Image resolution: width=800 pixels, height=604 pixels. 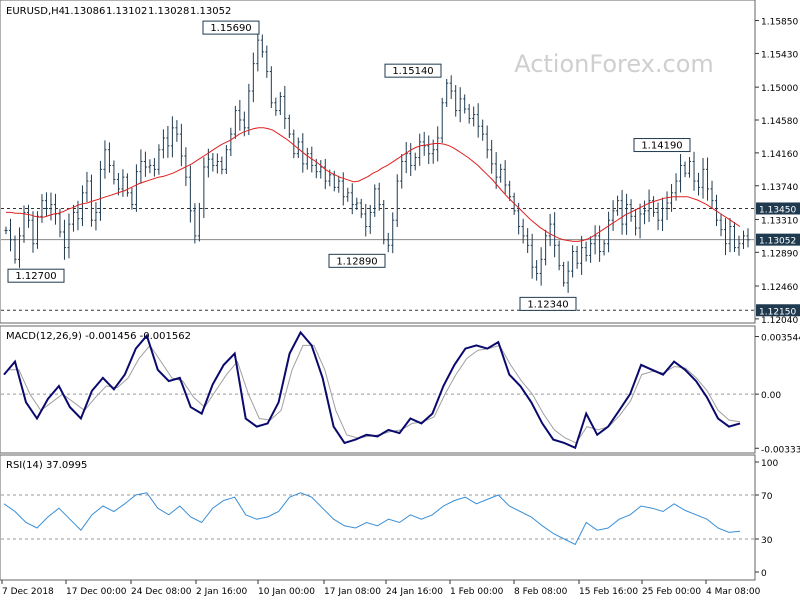 I want to click on y-tick-label: 1.12460, so click(x=779, y=288).